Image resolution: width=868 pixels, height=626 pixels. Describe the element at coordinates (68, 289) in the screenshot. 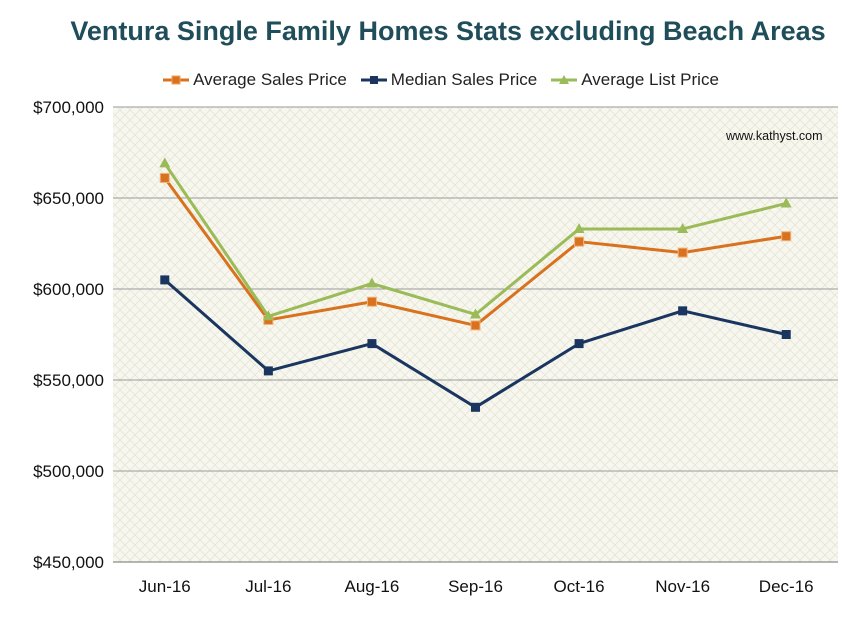

I see `y-tick-label: $600,000` at that location.